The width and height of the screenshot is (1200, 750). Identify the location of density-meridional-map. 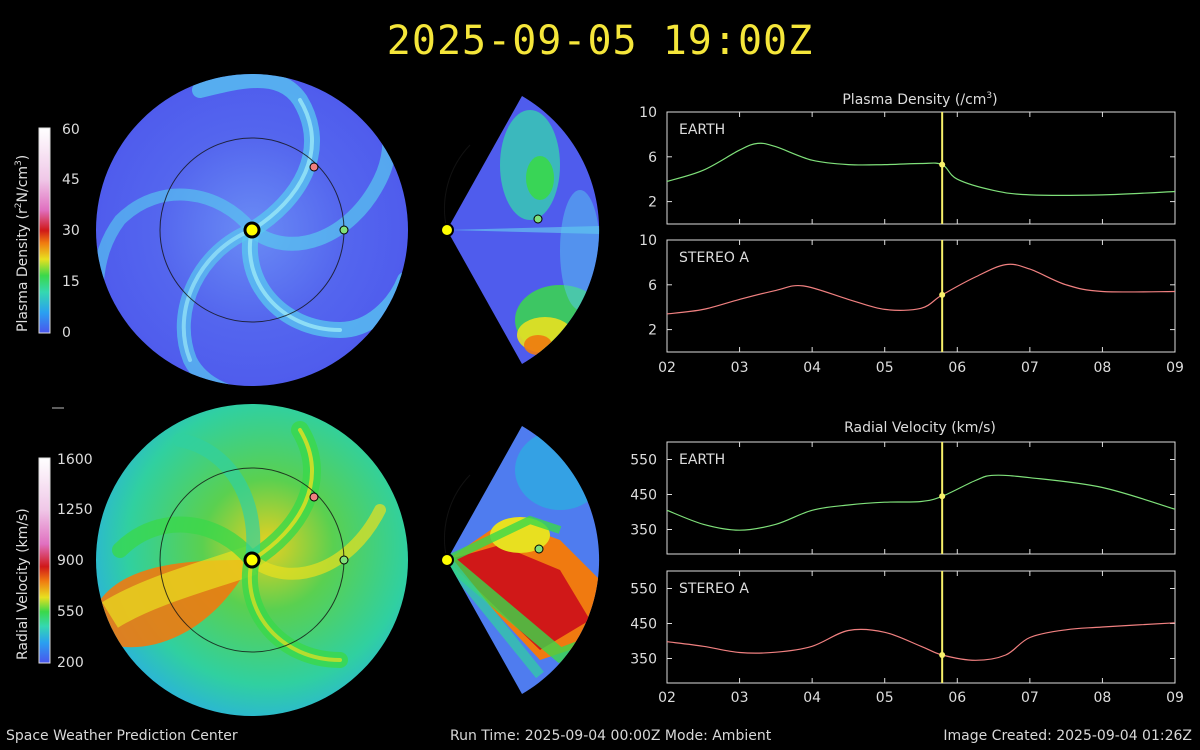
(520, 230).